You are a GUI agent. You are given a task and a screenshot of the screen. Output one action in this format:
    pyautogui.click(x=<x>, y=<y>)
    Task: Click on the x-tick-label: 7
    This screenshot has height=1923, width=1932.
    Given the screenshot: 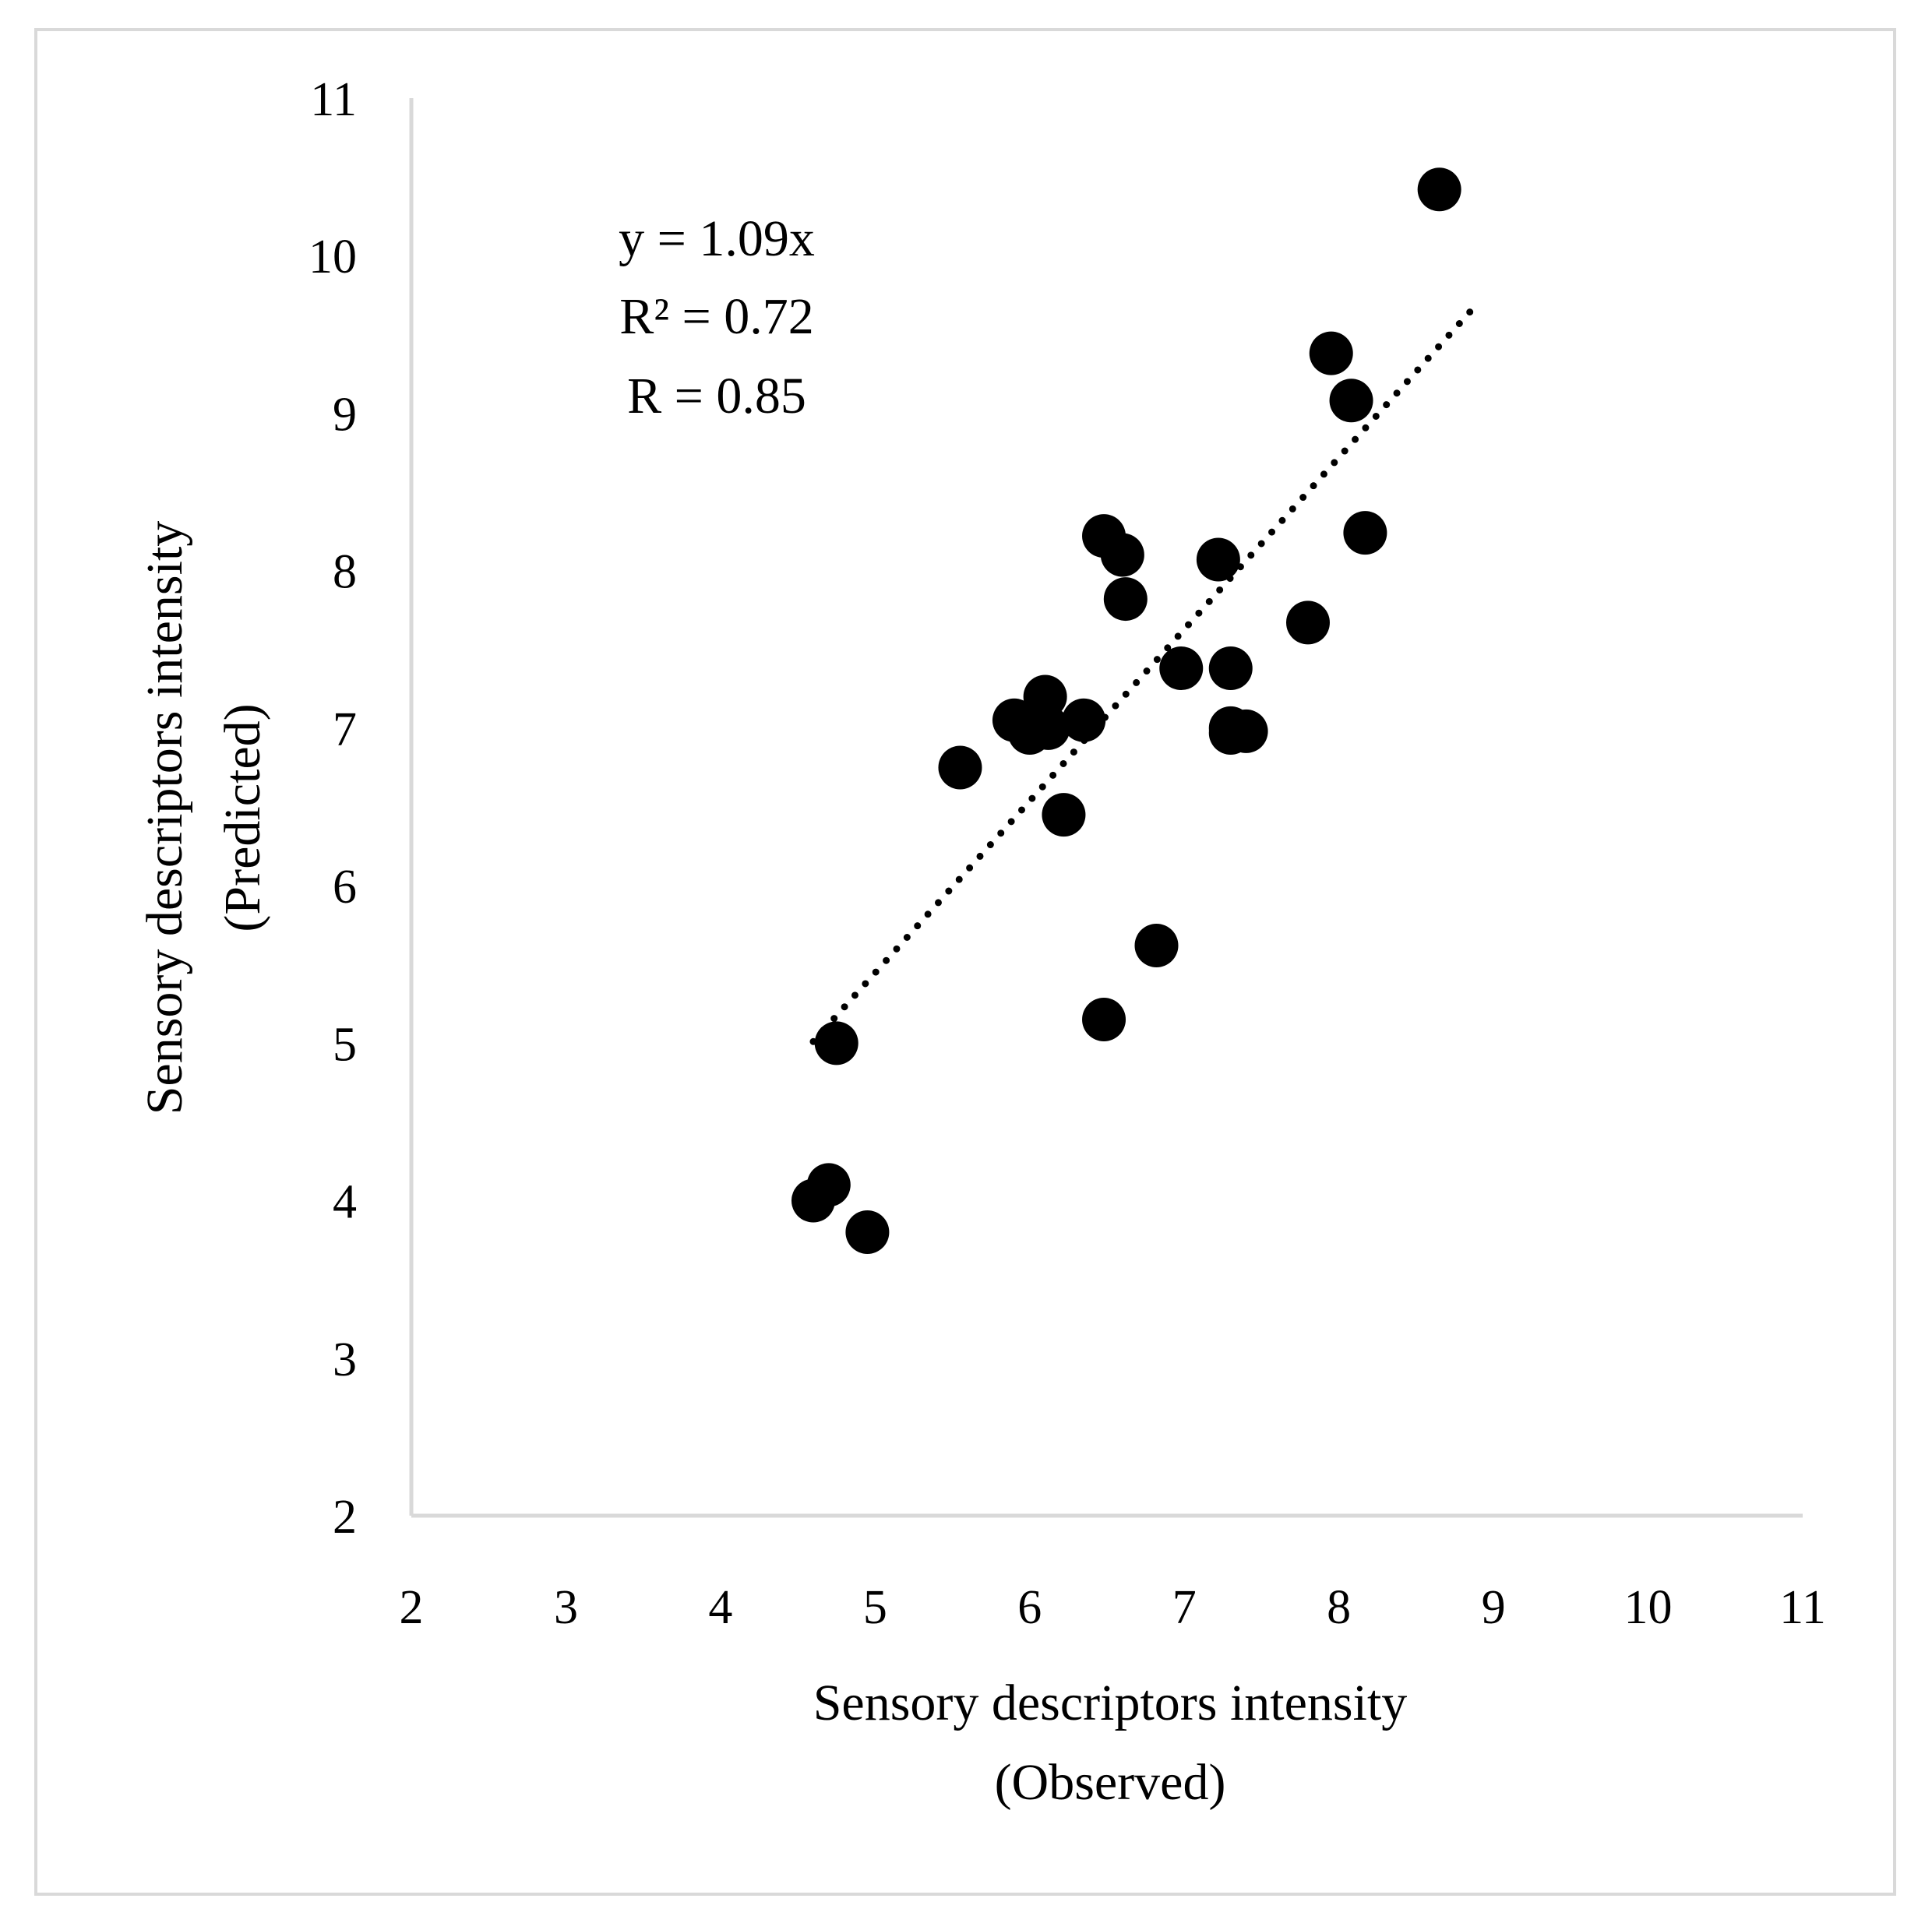 What is the action you would take?
    pyautogui.click(x=1185, y=1607)
    